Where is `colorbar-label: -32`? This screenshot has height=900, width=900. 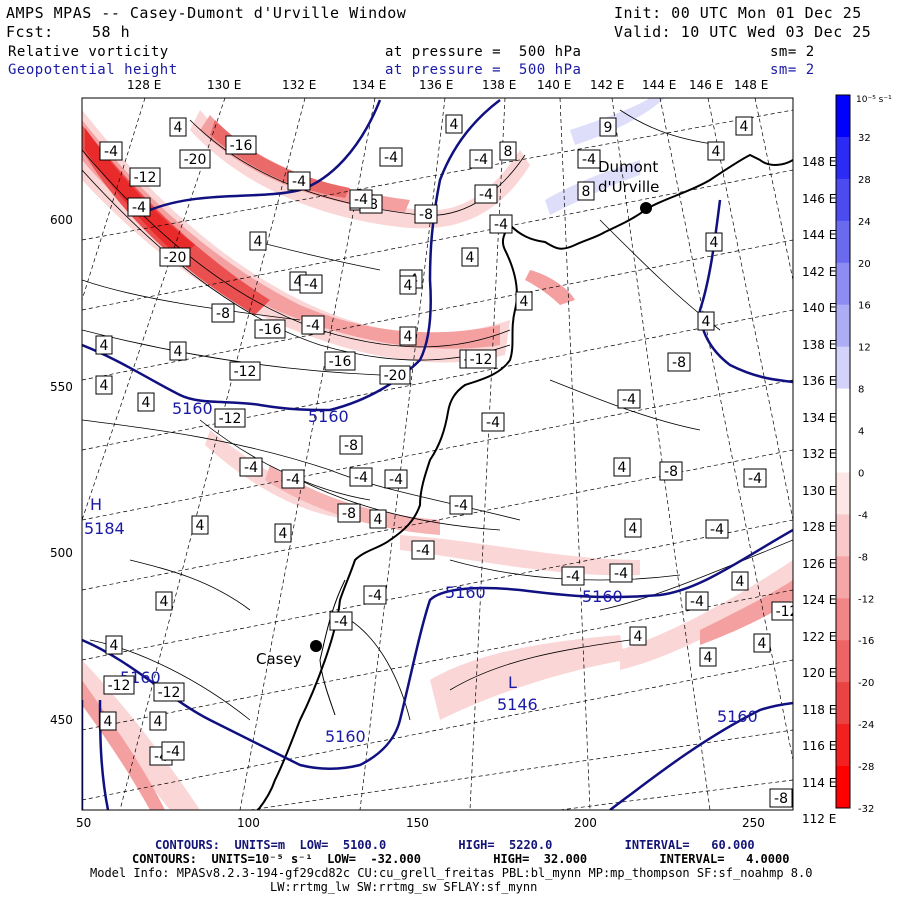 colorbar-label: -32 is located at coordinates (866, 809).